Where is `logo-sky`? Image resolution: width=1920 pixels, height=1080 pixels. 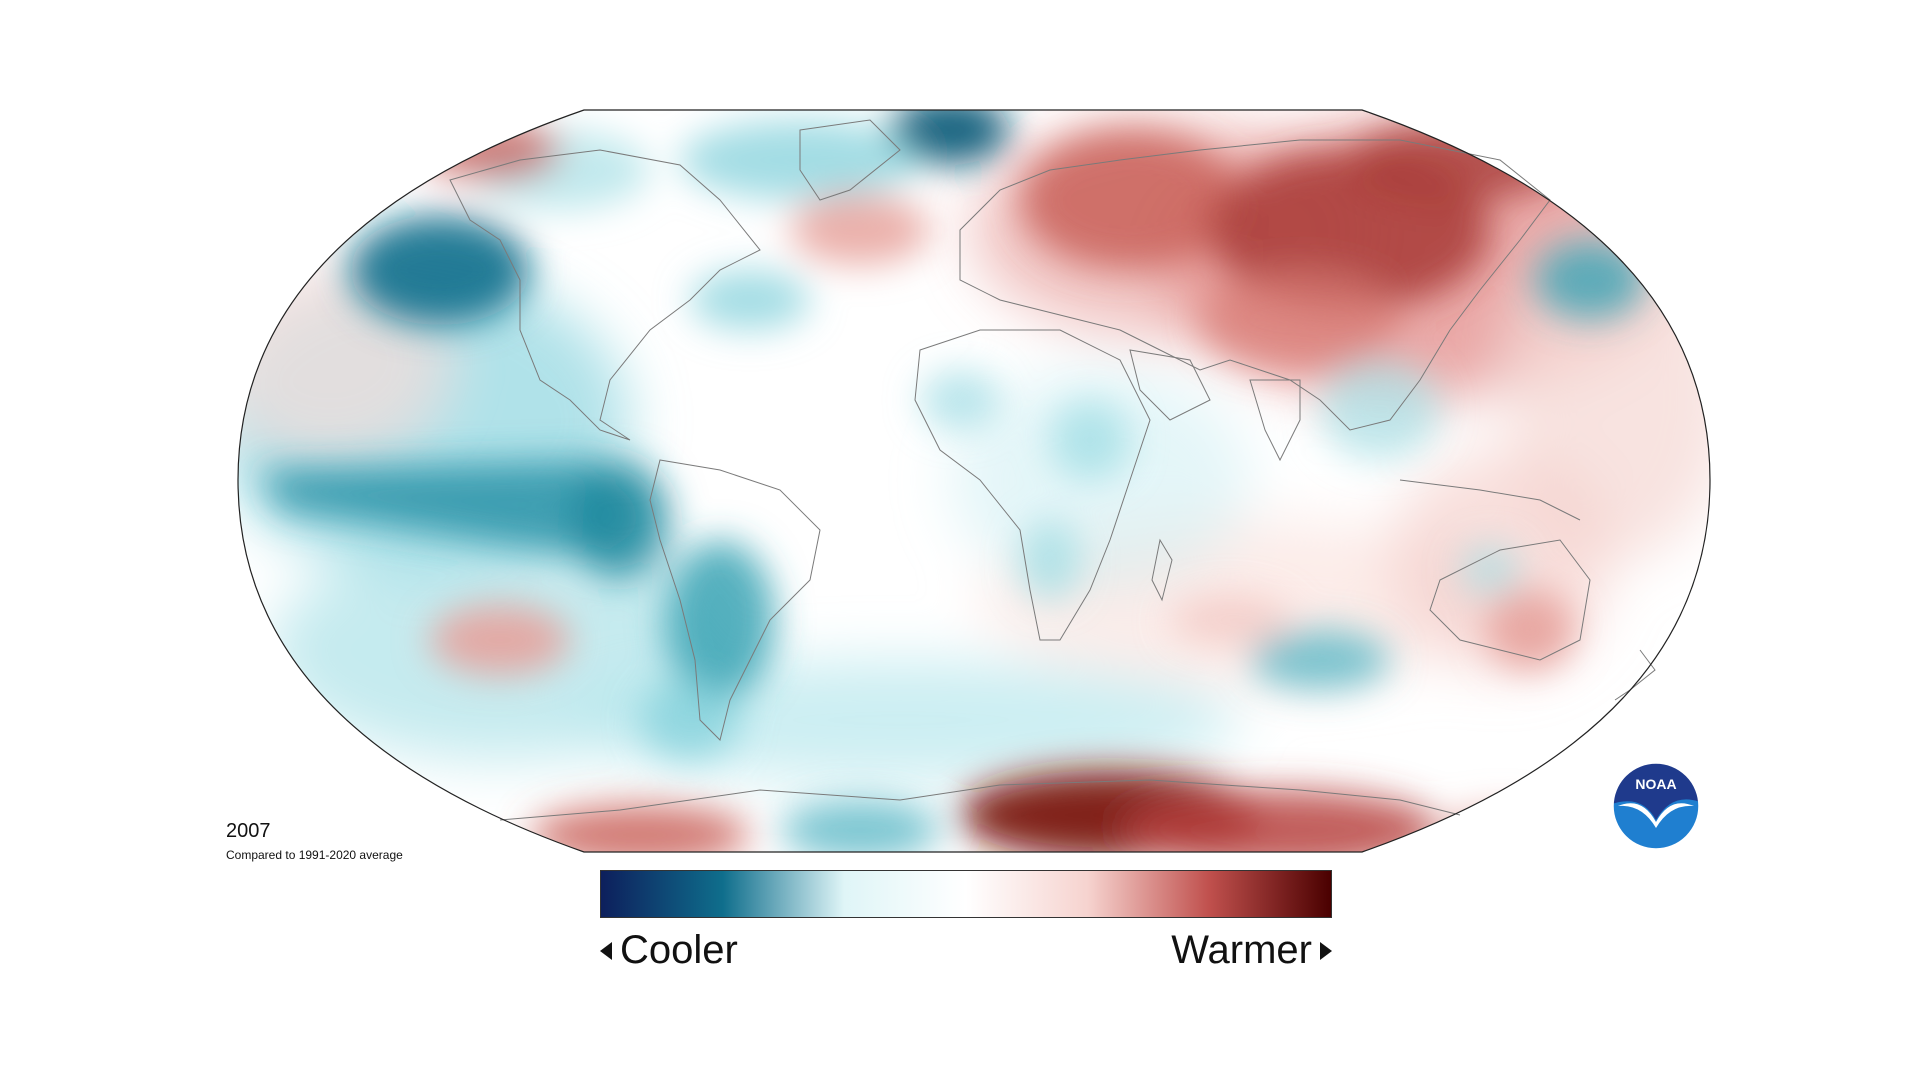 logo-sky is located at coordinates (1656, 791).